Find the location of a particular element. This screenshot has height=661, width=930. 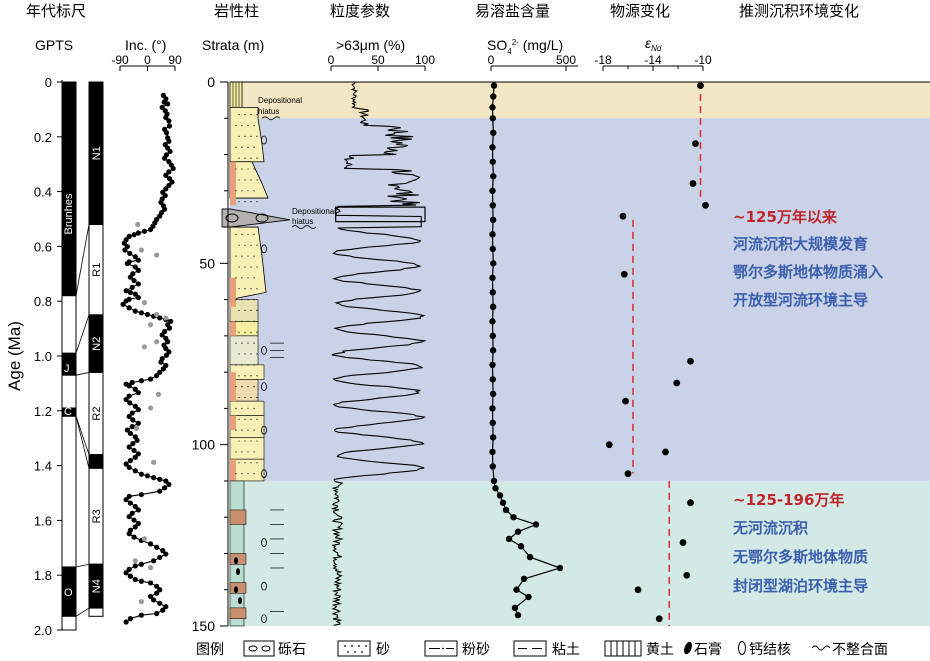

unconformity-mark is located at coordinates (304, 227).